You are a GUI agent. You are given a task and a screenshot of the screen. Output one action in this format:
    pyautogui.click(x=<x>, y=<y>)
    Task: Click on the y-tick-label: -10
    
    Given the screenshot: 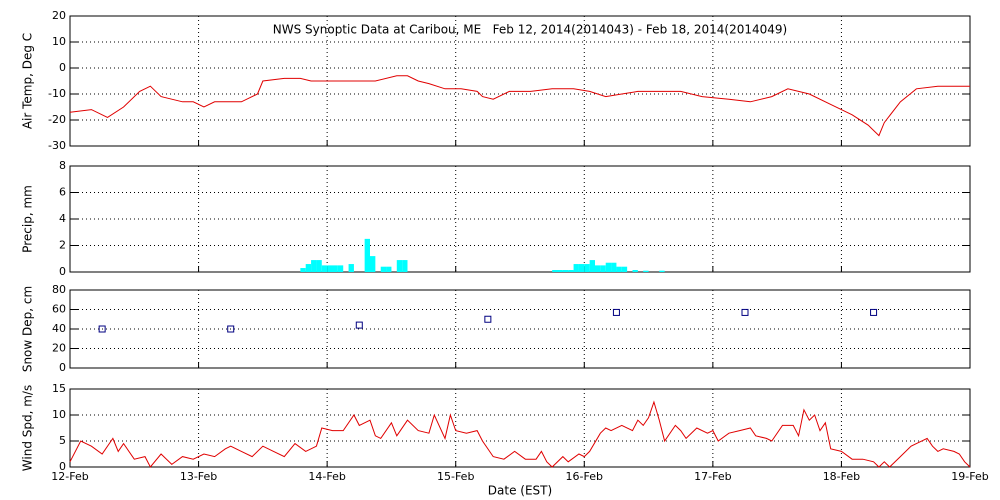 What is the action you would take?
    pyautogui.click(x=57, y=93)
    